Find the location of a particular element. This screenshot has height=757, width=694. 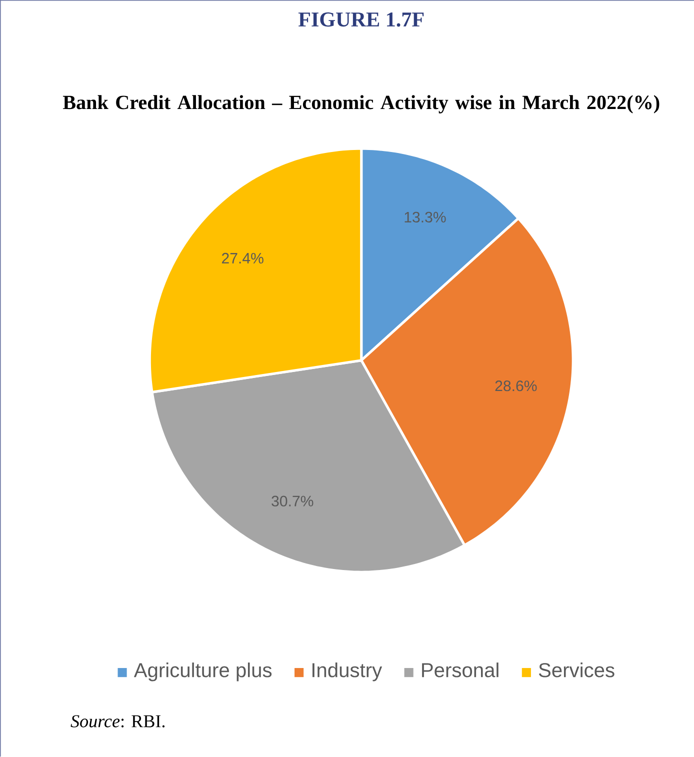

data-label: 30.7% is located at coordinates (292, 501).